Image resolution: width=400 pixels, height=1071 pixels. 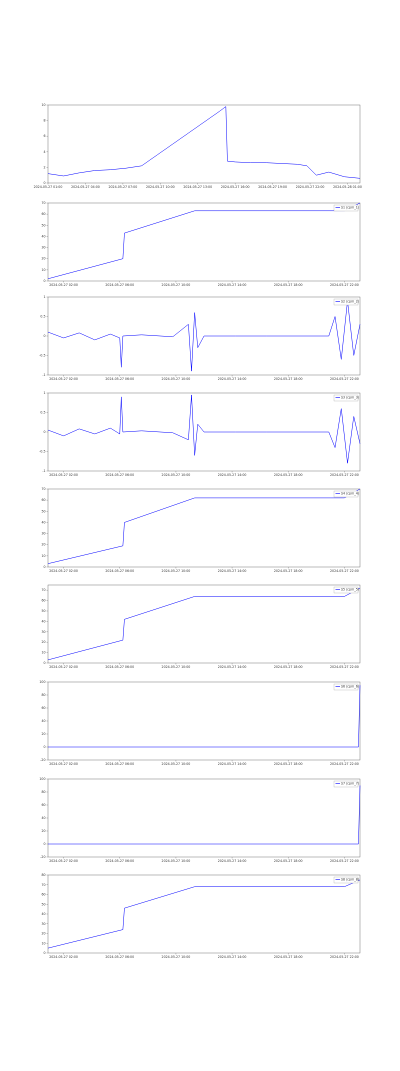 I want to click on y-tick-label: -1, so click(x=43, y=375).